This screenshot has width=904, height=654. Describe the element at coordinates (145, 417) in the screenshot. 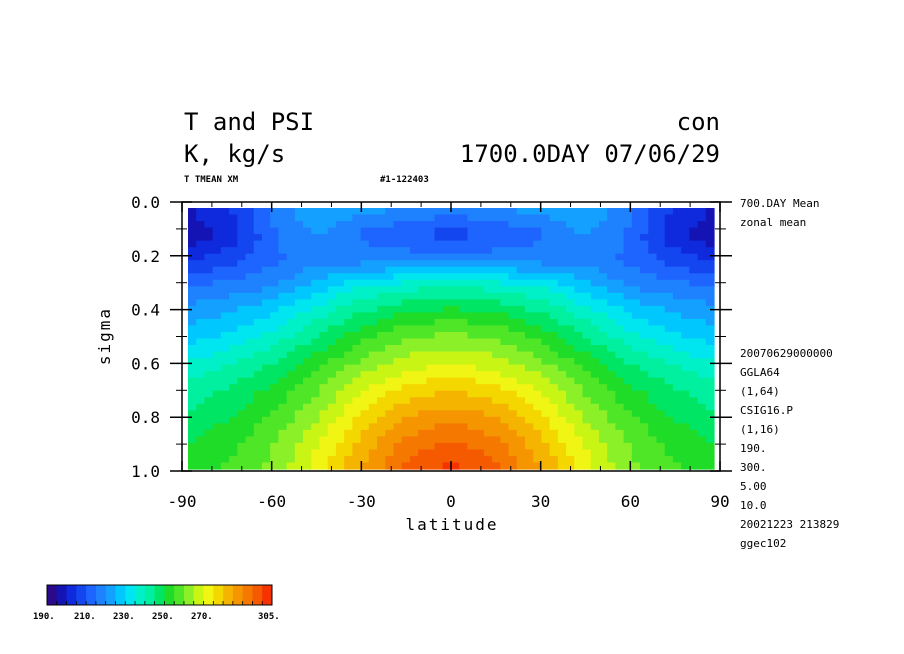

I see `y-tick-label: 0.8` at that location.